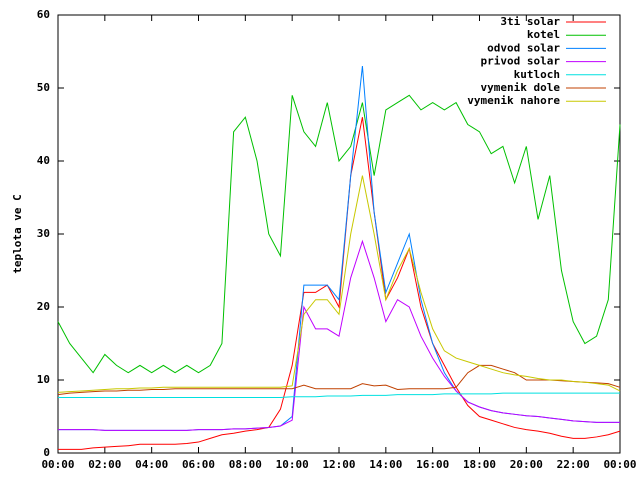  Describe the element at coordinates (198, 464) in the screenshot. I see `x-tick-label: 06:00` at that location.